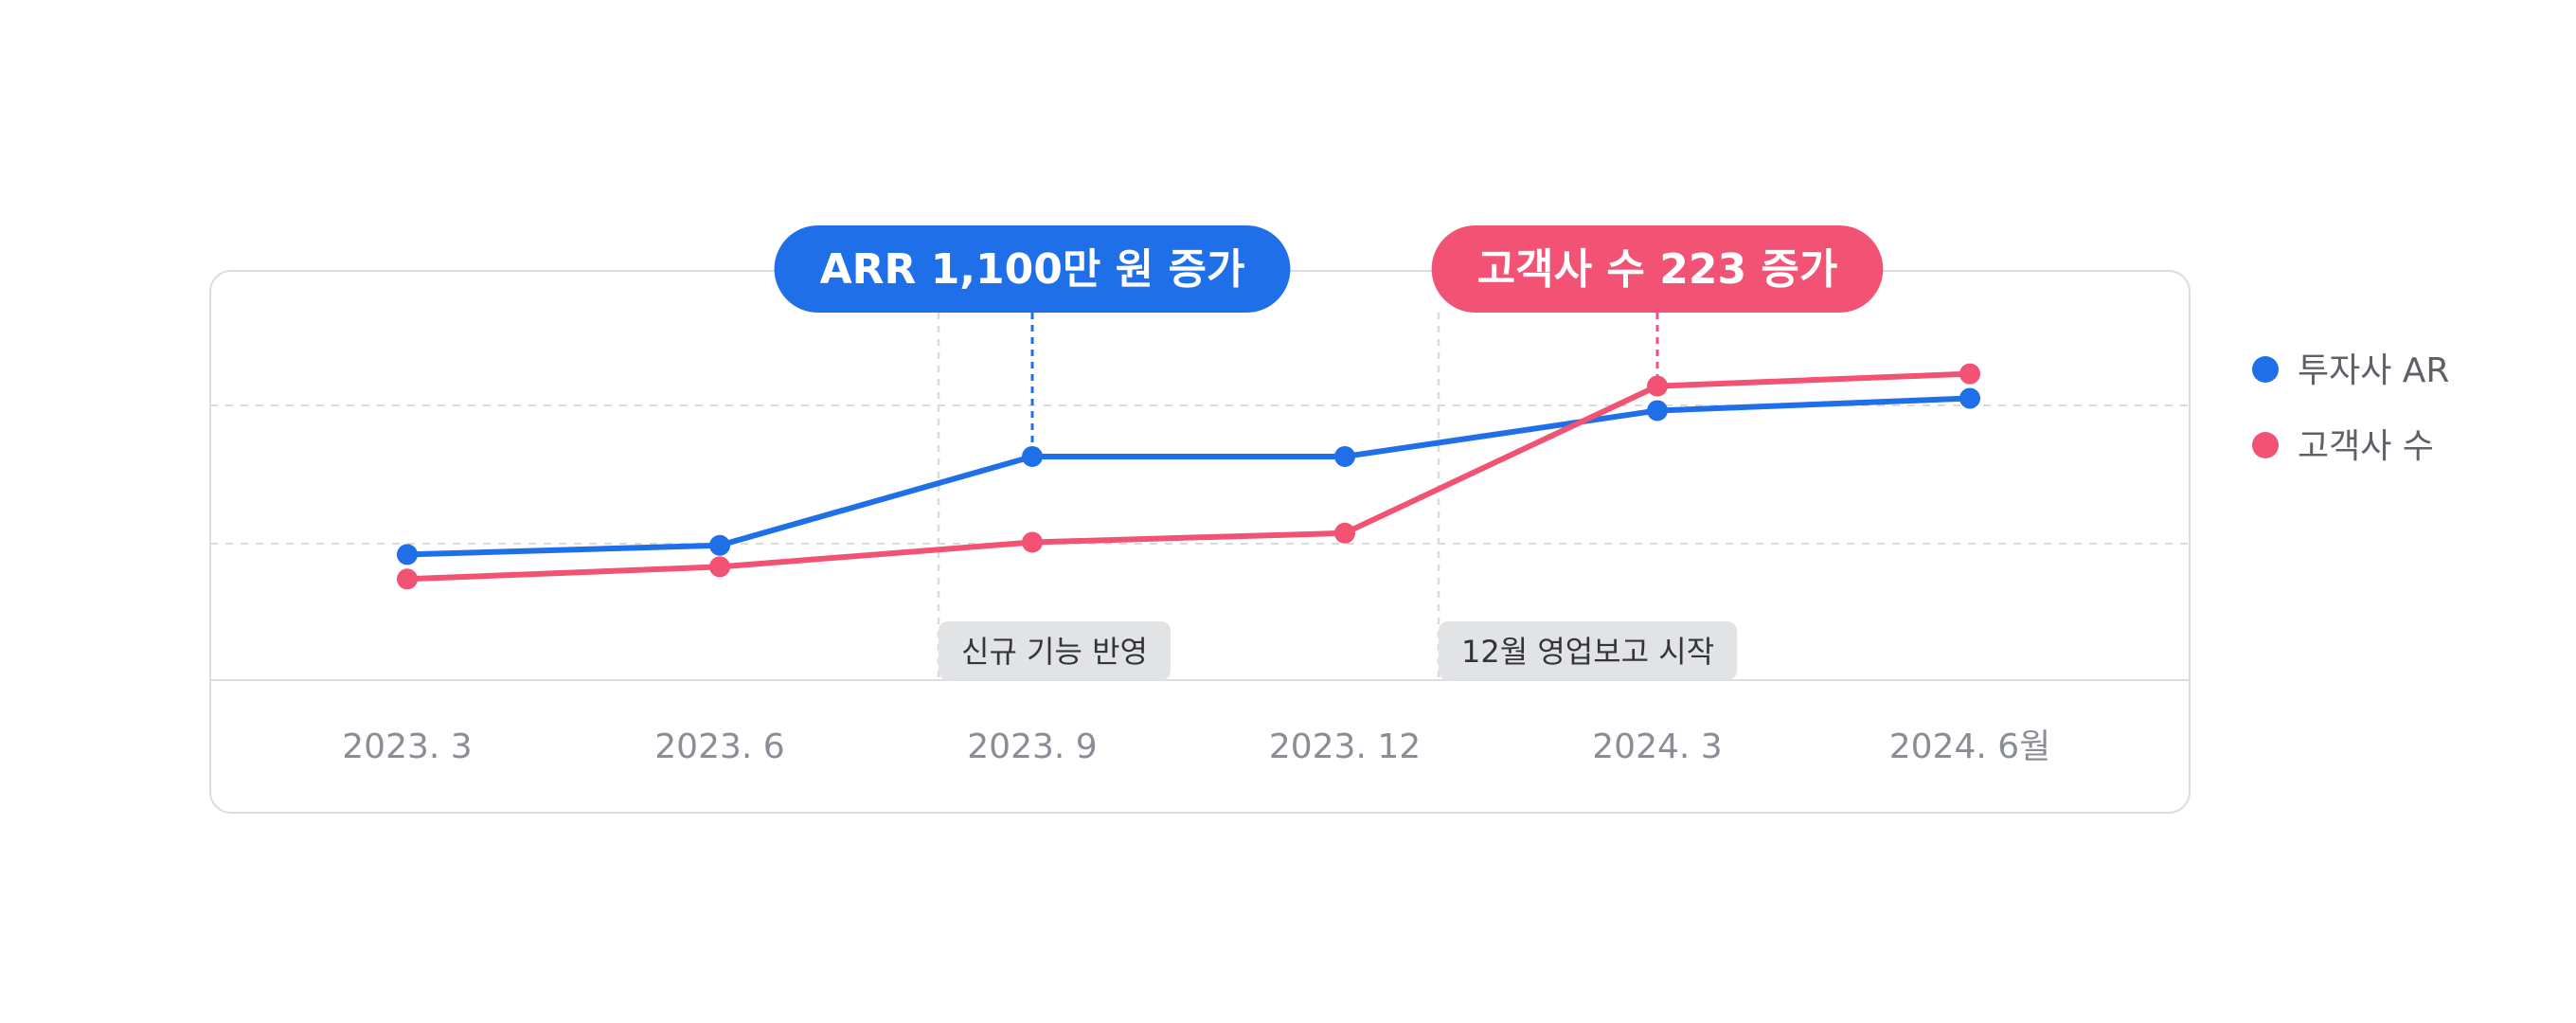 Image resolution: width=2576 pixels, height=1023 pixels. I want to click on series-group, so click(1188, 476).